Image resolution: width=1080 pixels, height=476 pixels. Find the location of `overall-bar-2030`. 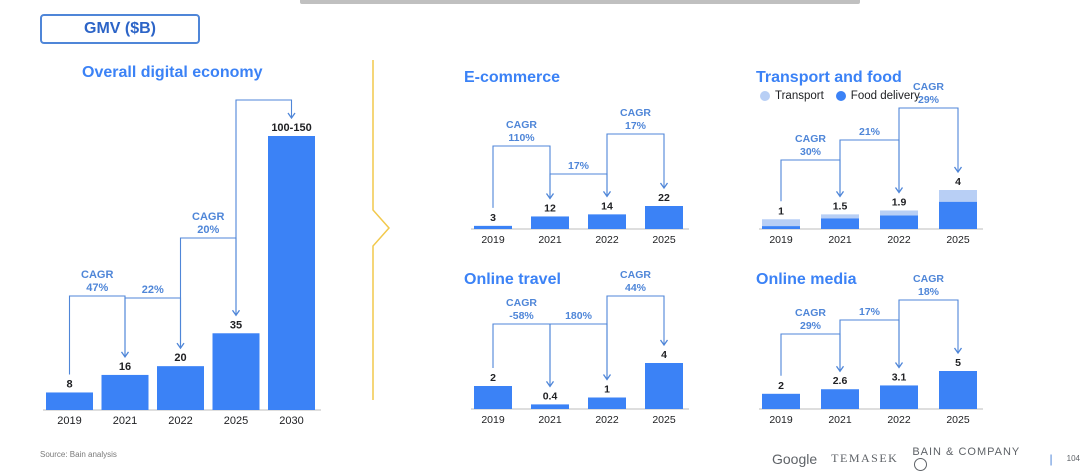

overall-bar-2030 is located at coordinates (291, 273).